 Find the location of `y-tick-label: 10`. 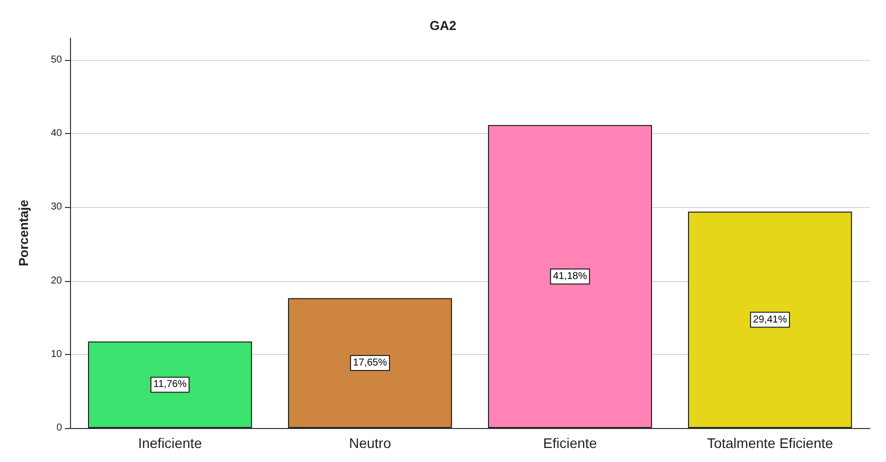

y-tick-label: 10 is located at coordinates (56, 354).